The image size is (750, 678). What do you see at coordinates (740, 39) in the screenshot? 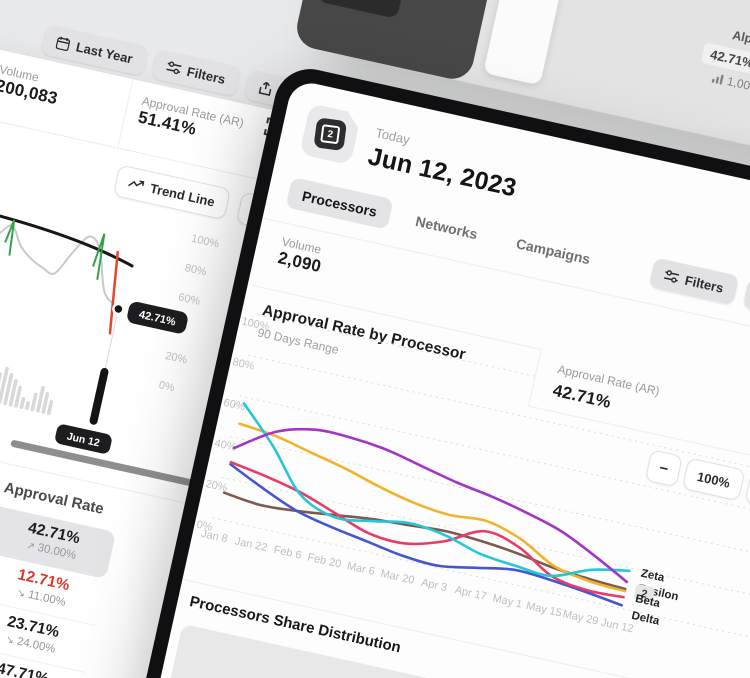
I see `alpha-label: Alpha` at bounding box center [740, 39].